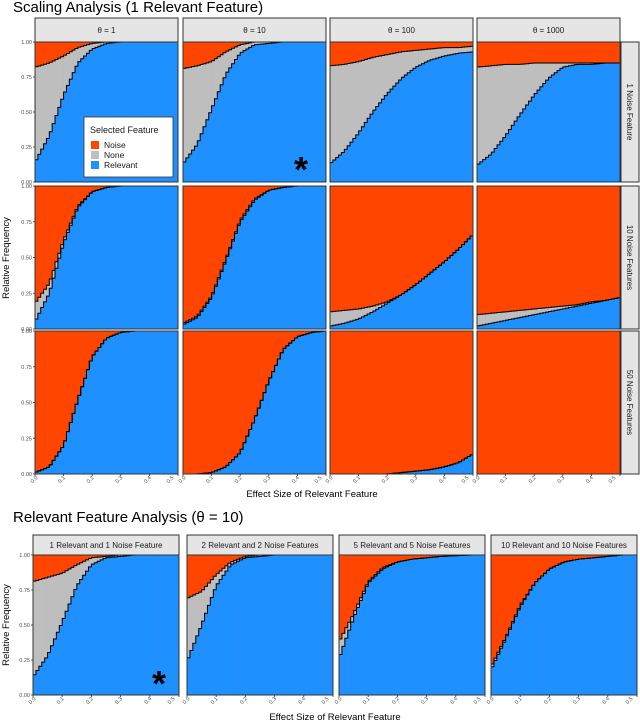 The image size is (640, 723). What do you see at coordinates (6, 625) in the screenshot?
I see `relevant-ylabel: Relative Frequency` at bounding box center [6, 625].